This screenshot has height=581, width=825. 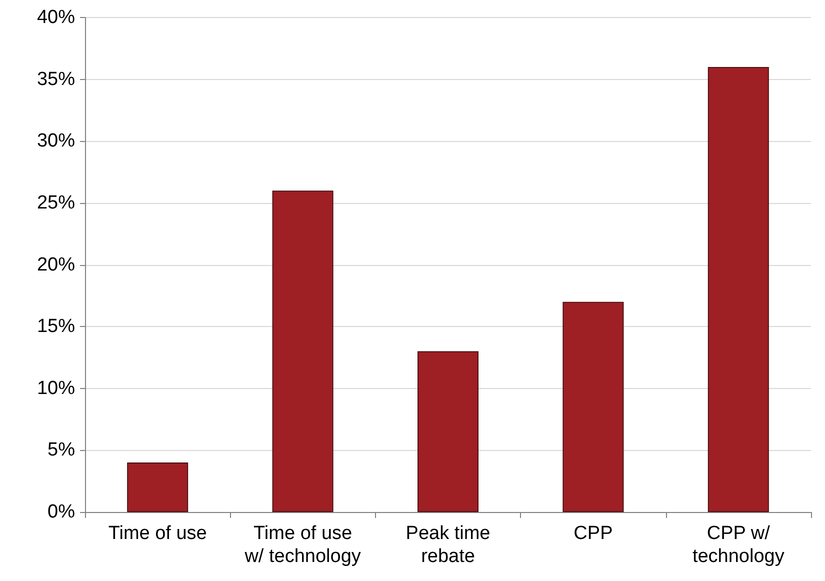 What do you see at coordinates (62, 512) in the screenshot?
I see `y-tick-label: 0%` at bounding box center [62, 512].